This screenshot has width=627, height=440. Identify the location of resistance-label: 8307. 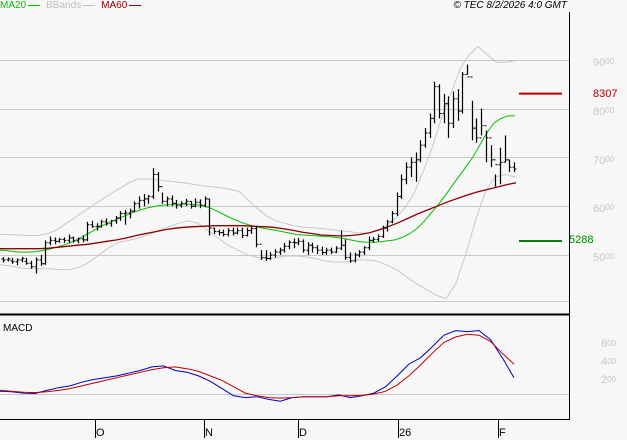
(605, 94).